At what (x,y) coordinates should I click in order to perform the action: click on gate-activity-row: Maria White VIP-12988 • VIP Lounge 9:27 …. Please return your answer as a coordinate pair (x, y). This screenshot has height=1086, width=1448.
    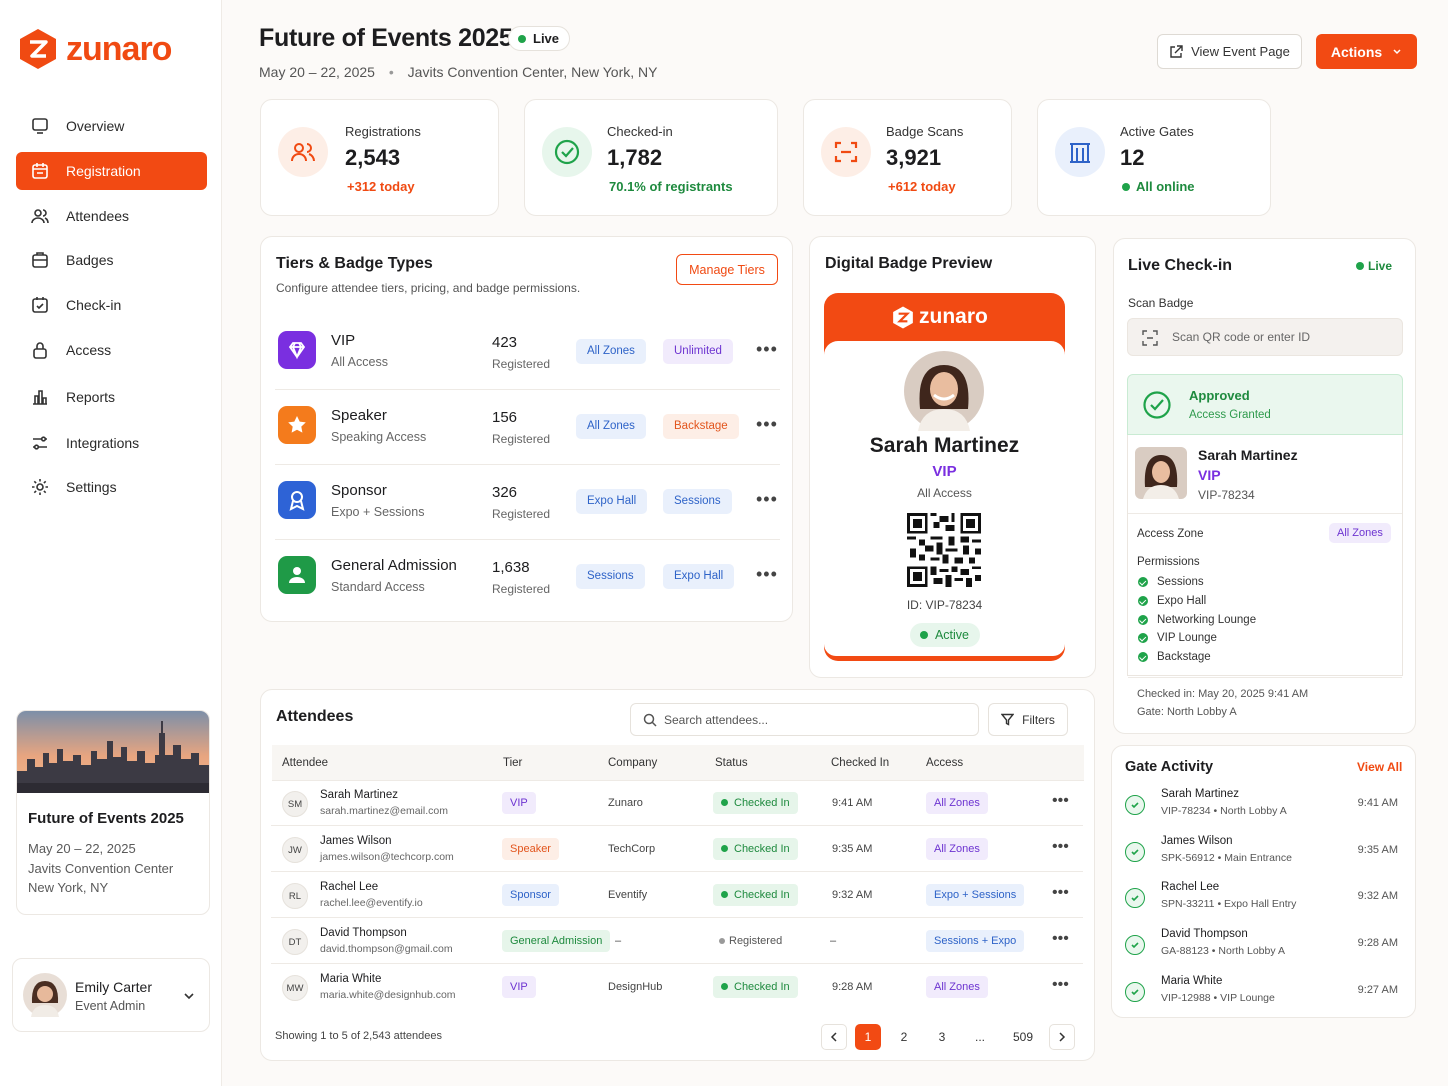
    Looking at the image, I should click on (1261, 998).